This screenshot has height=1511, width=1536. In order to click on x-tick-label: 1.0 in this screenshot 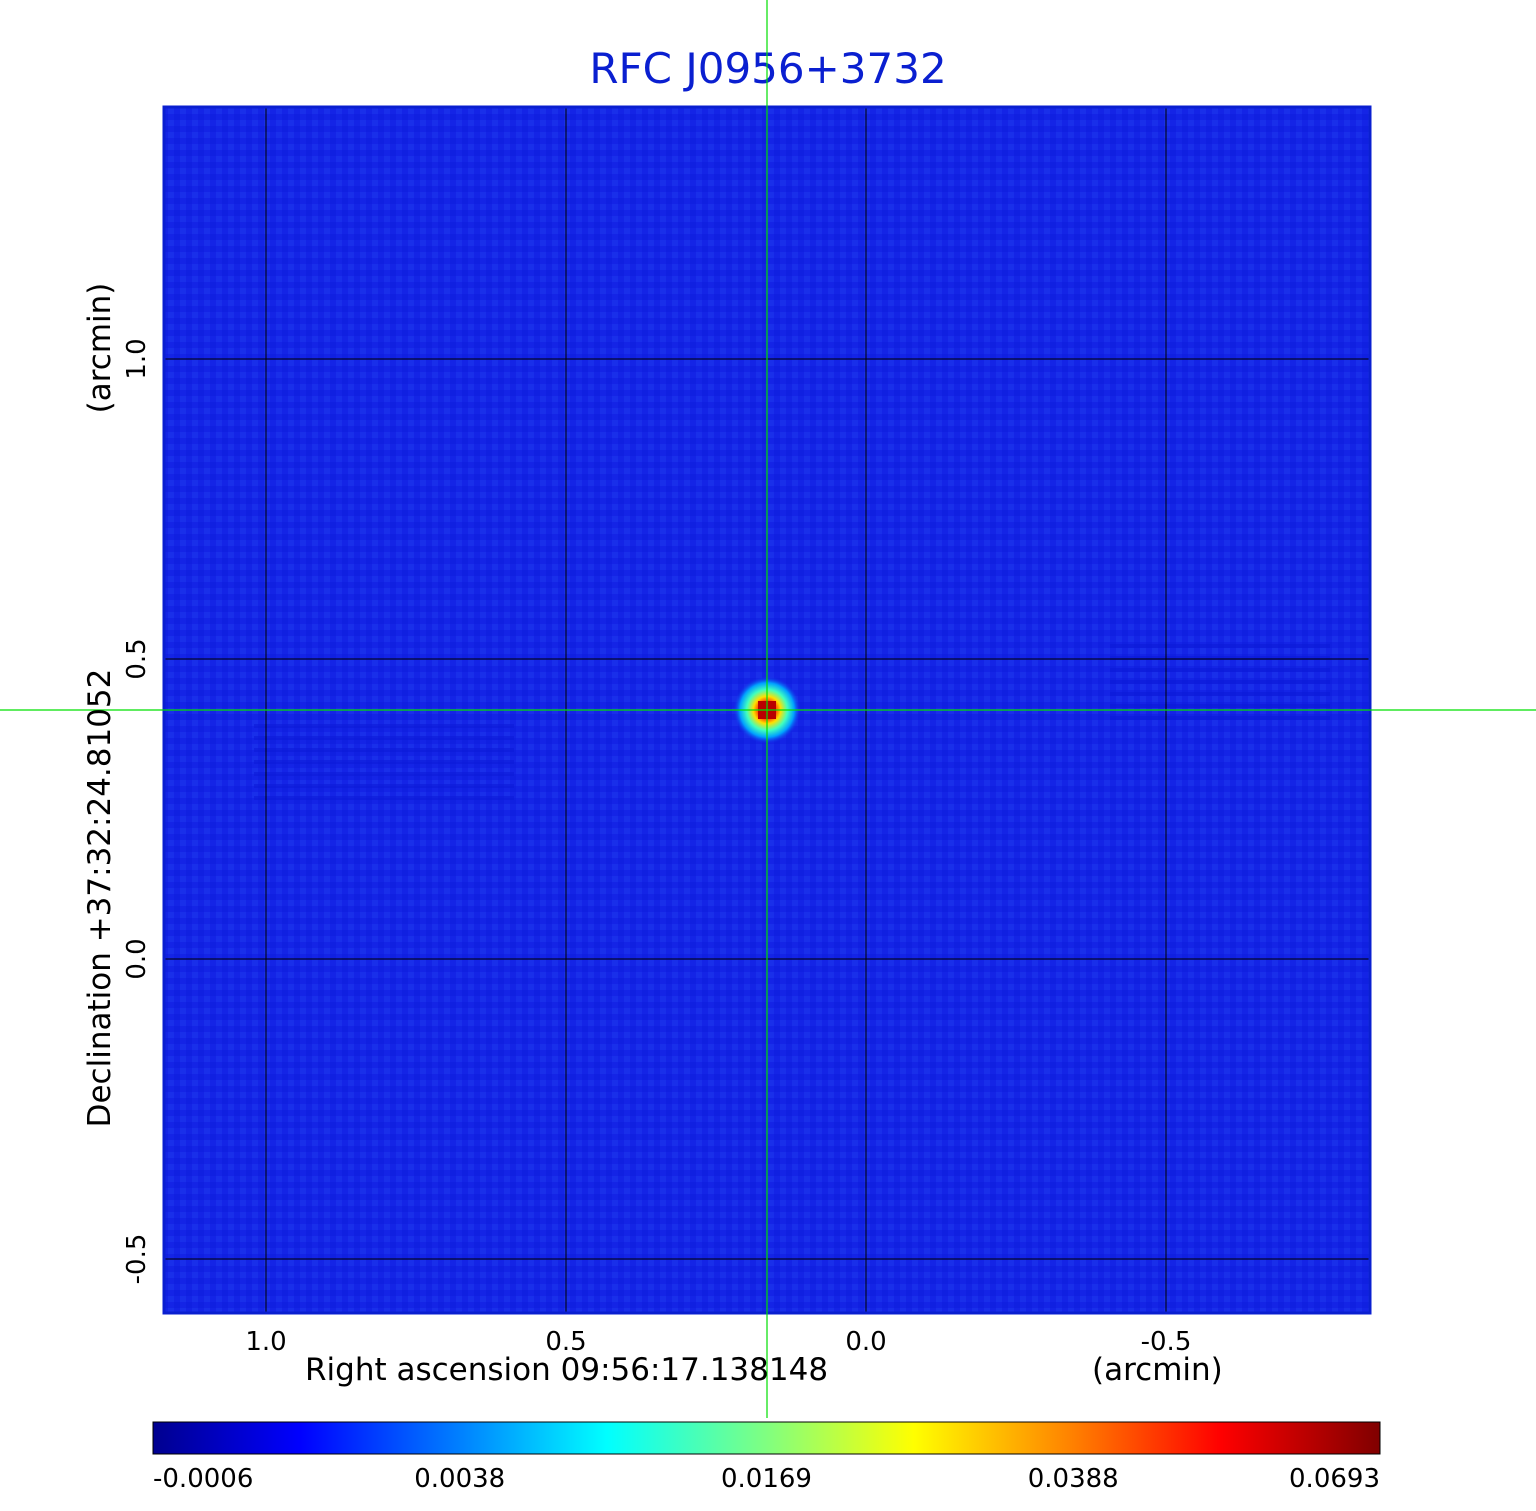, I will do `click(265, 1342)`.